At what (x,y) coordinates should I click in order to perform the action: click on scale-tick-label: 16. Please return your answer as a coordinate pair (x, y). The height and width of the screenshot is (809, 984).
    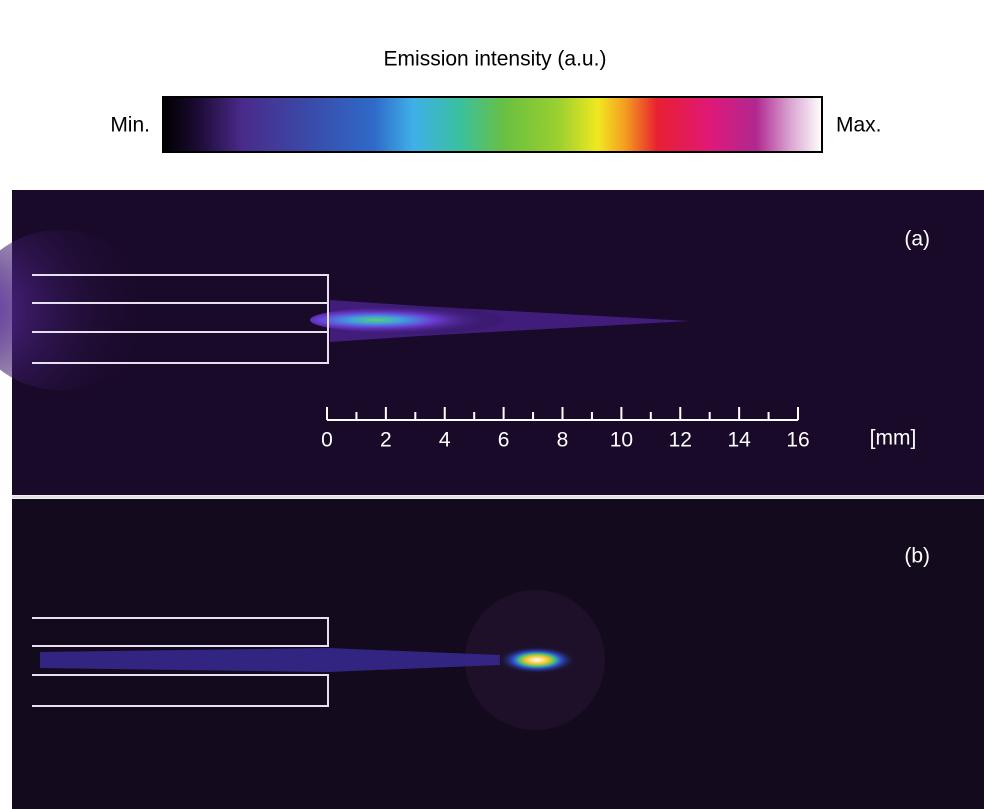
    Looking at the image, I should click on (797, 440).